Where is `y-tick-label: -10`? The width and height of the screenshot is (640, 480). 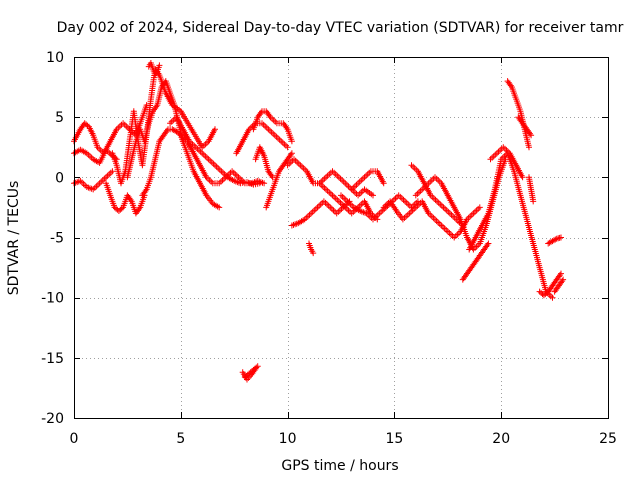 y-tick-label: -10 is located at coordinates (52, 299).